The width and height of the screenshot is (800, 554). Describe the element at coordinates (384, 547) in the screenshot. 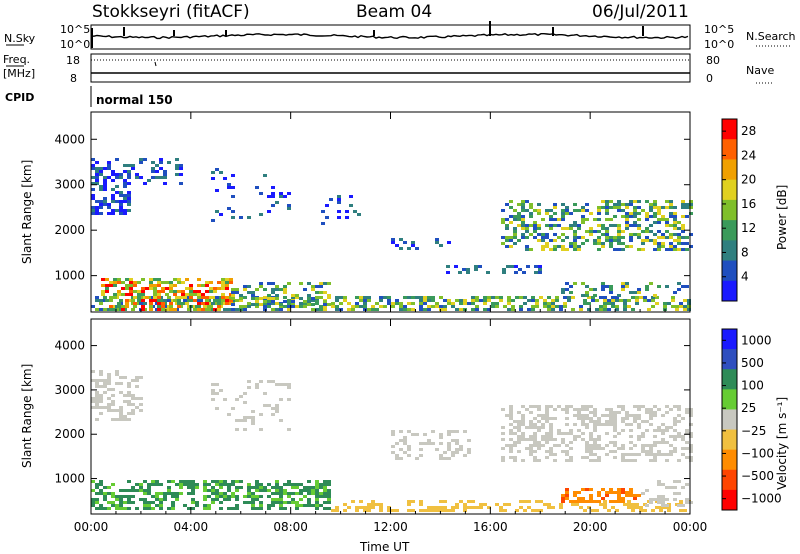

I see `x-axis-label: Time UT` at that location.